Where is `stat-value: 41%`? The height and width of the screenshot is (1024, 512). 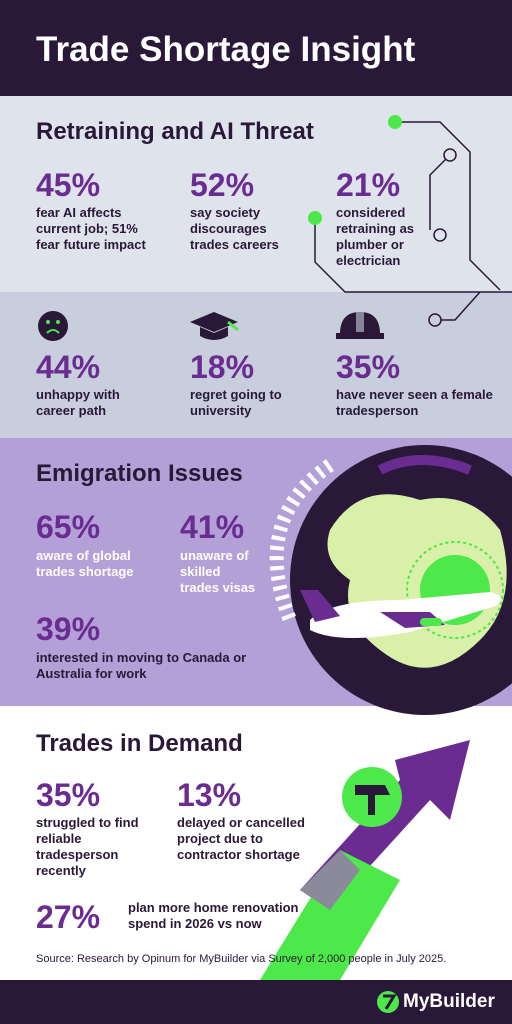
stat-value: 41% is located at coordinates (212, 527).